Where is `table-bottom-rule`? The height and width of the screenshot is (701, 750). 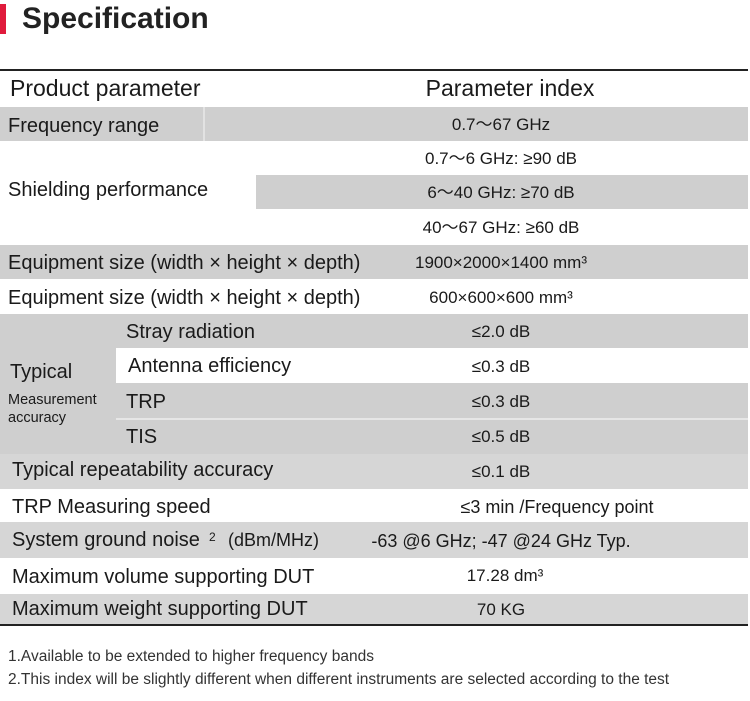
table-bottom-rule is located at coordinates (374, 625).